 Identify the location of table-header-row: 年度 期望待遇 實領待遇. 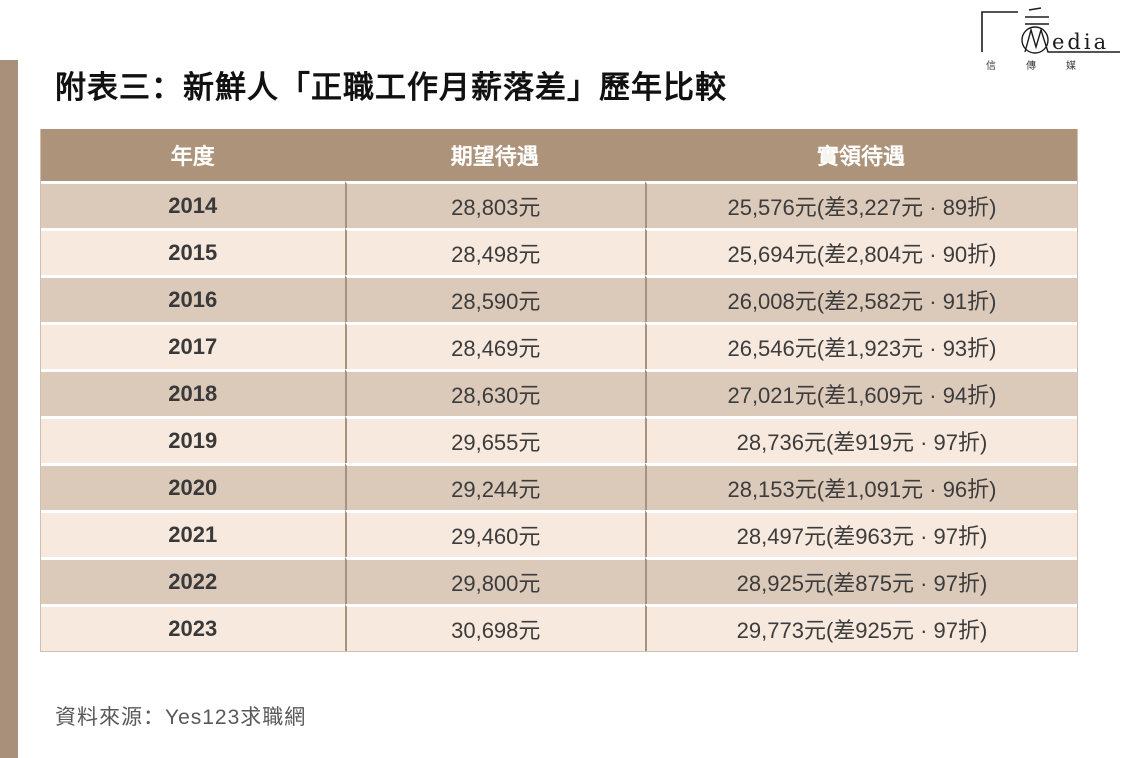
(559, 155).